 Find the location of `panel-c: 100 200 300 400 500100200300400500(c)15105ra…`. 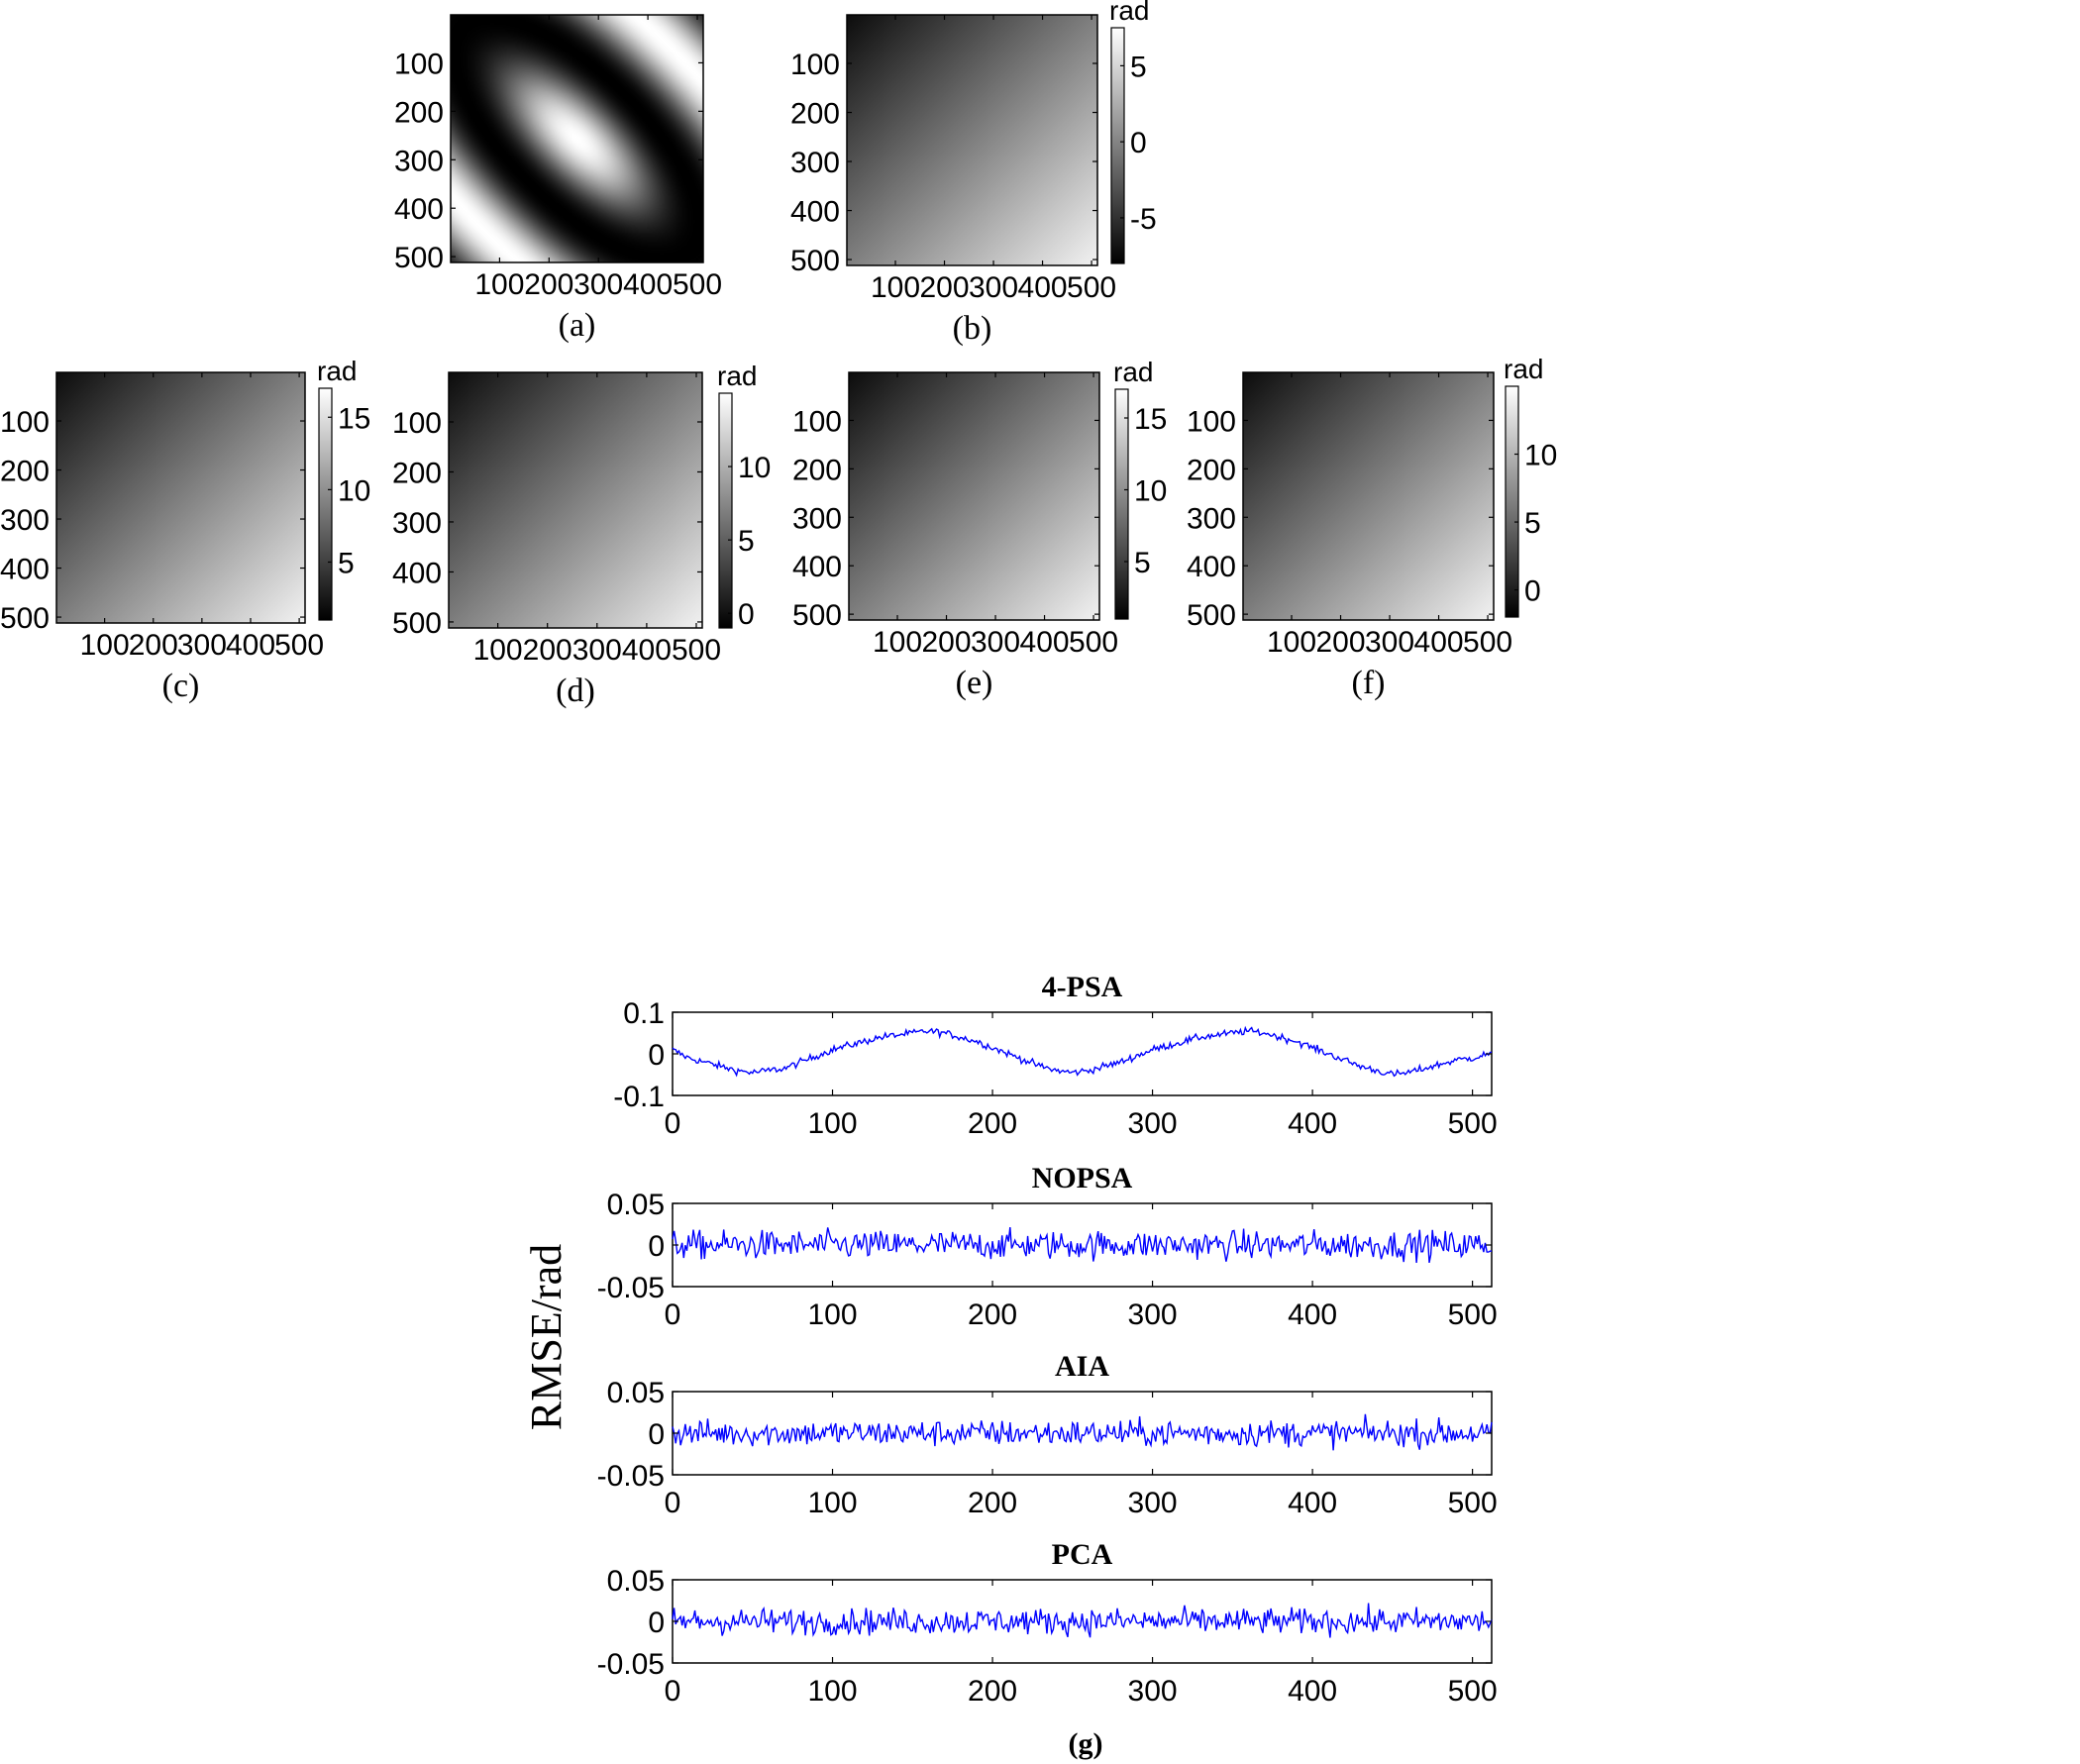

panel-c: 100 200 300 400 500100200300400500(c)15105ra… is located at coordinates (185, 530).